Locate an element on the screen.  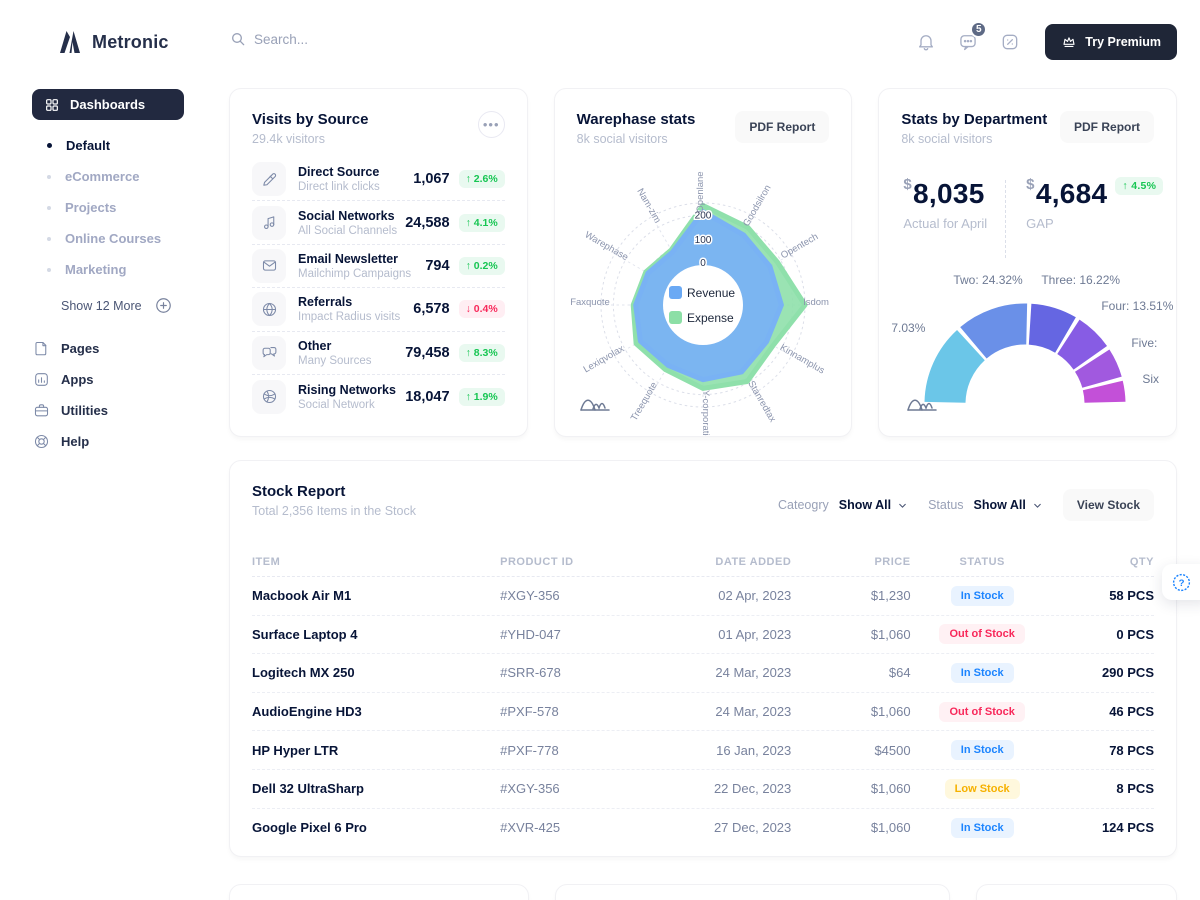
quantity: 0 PCS is located at coordinates (1135, 634).